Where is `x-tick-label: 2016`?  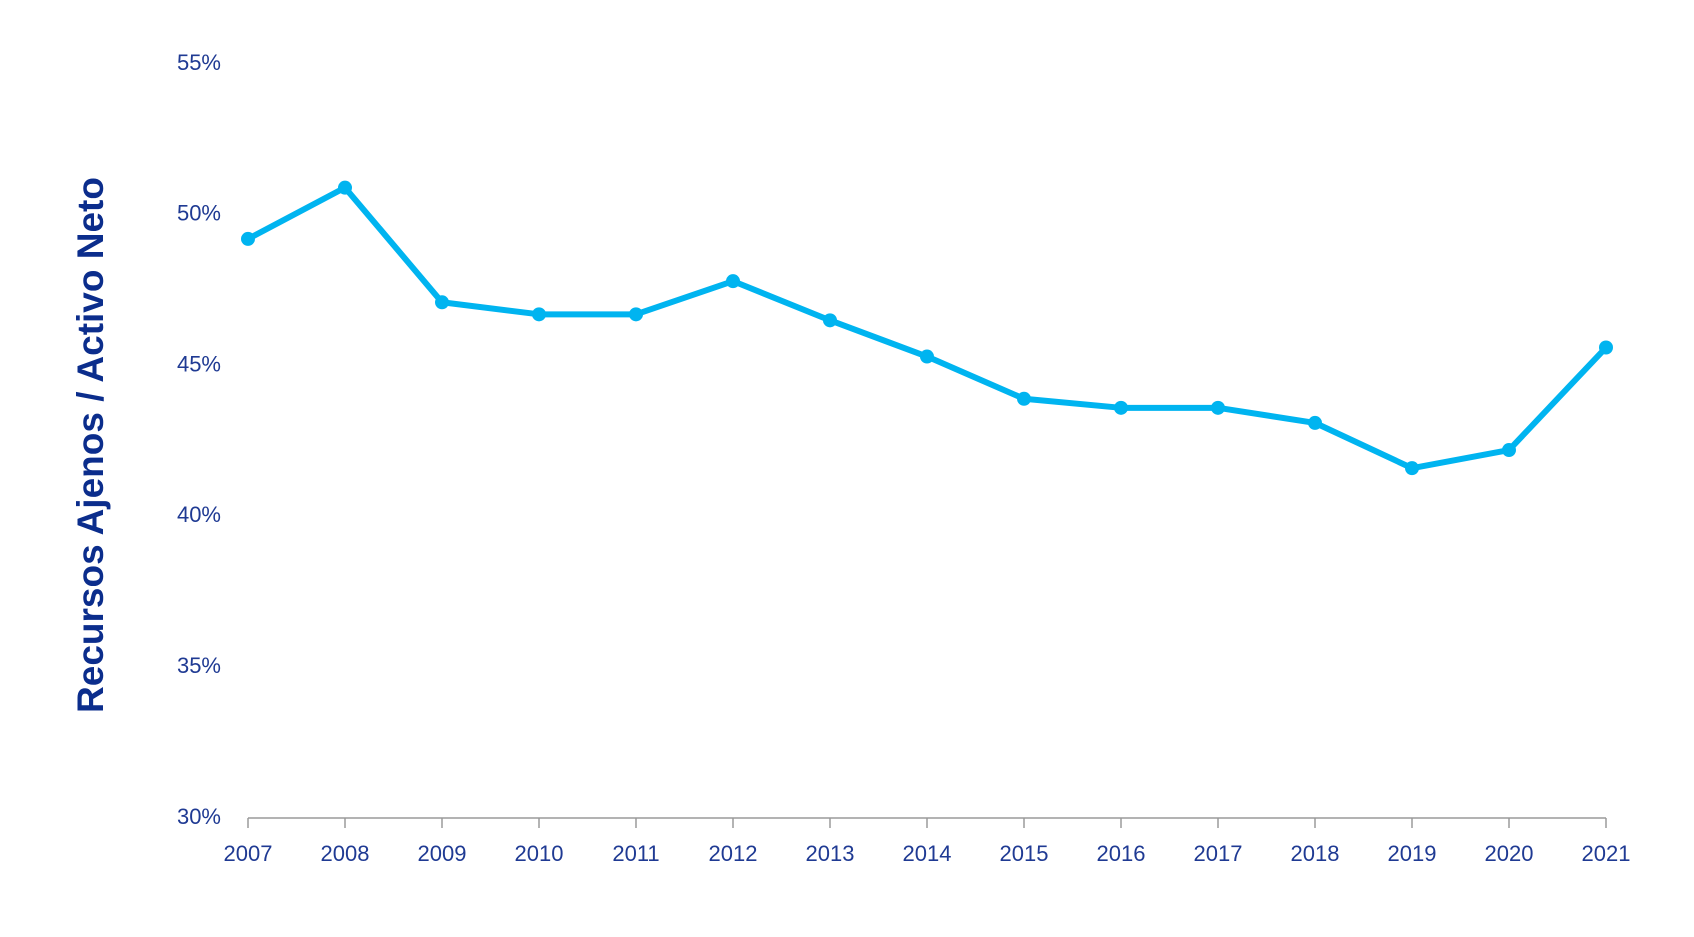
x-tick-label: 2016 is located at coordinates (1121, 853).